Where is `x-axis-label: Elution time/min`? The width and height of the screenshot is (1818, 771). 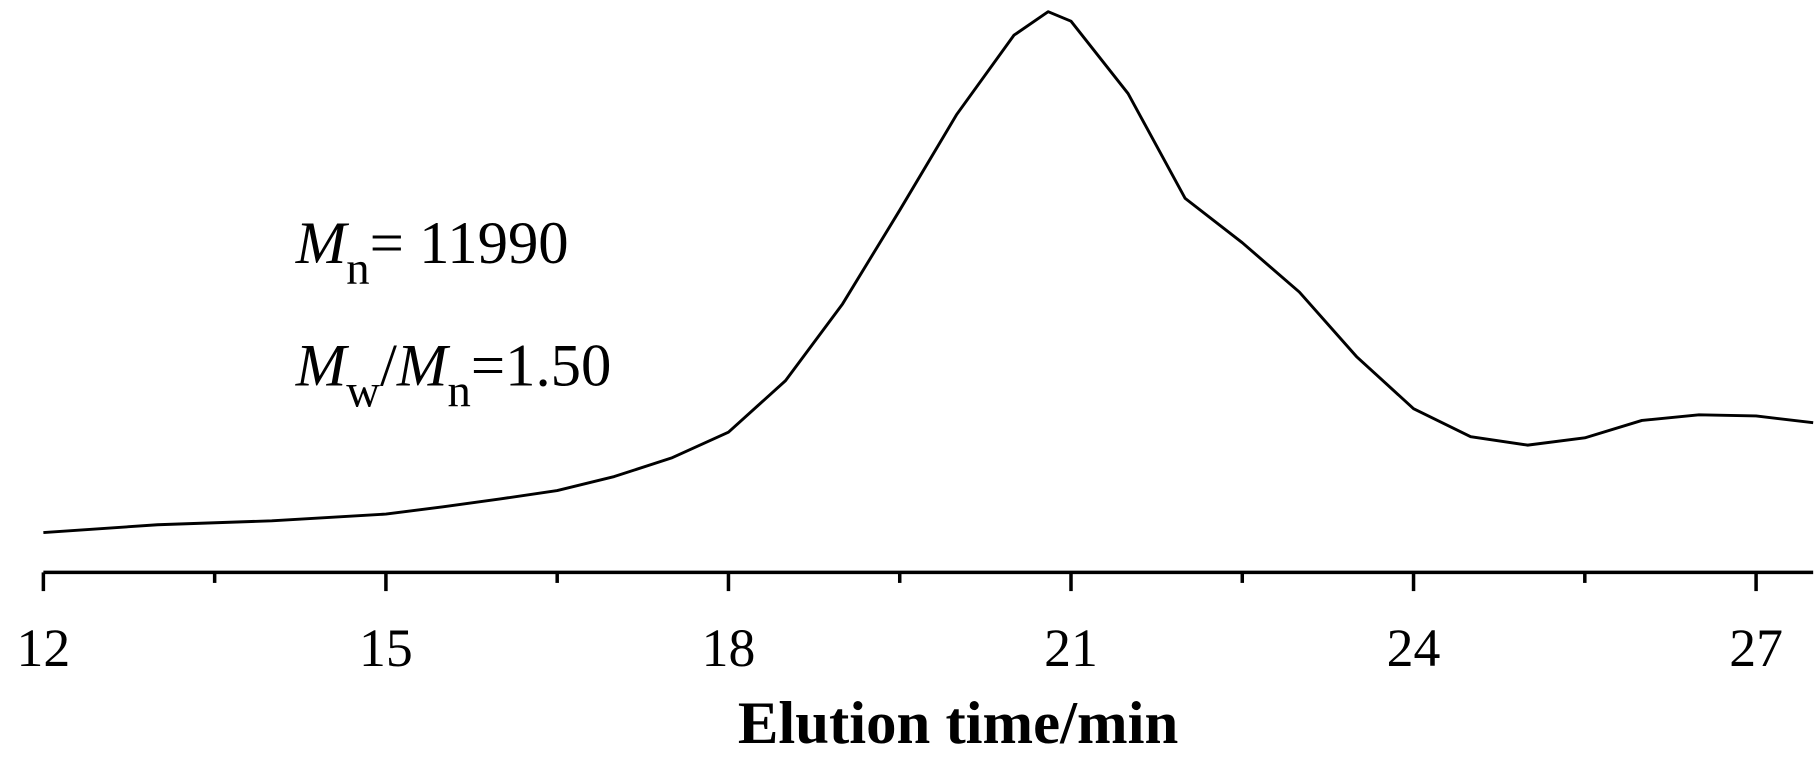 x-axis-label: Elution time/min is located at coordinates (958, 723).